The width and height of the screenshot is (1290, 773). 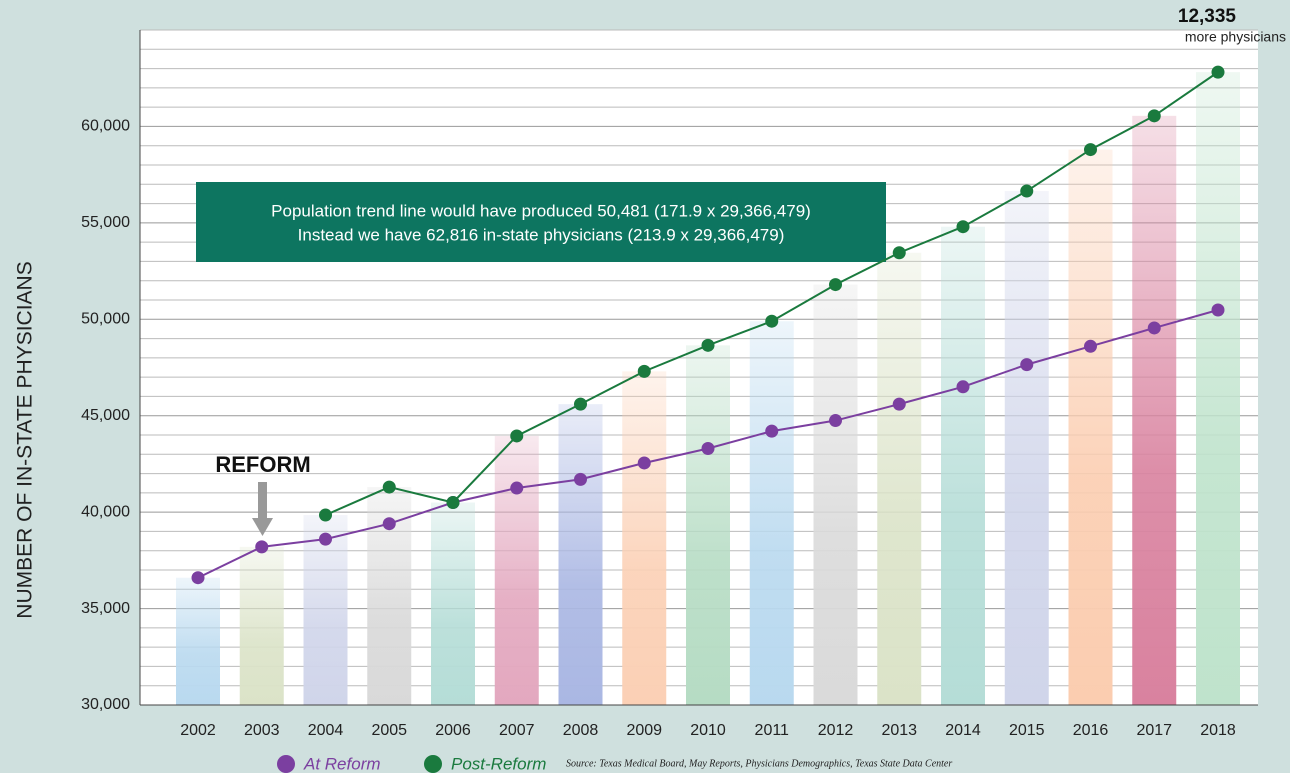 I want to click on x-tick-label: 2015, so click(x=1027, y=730).